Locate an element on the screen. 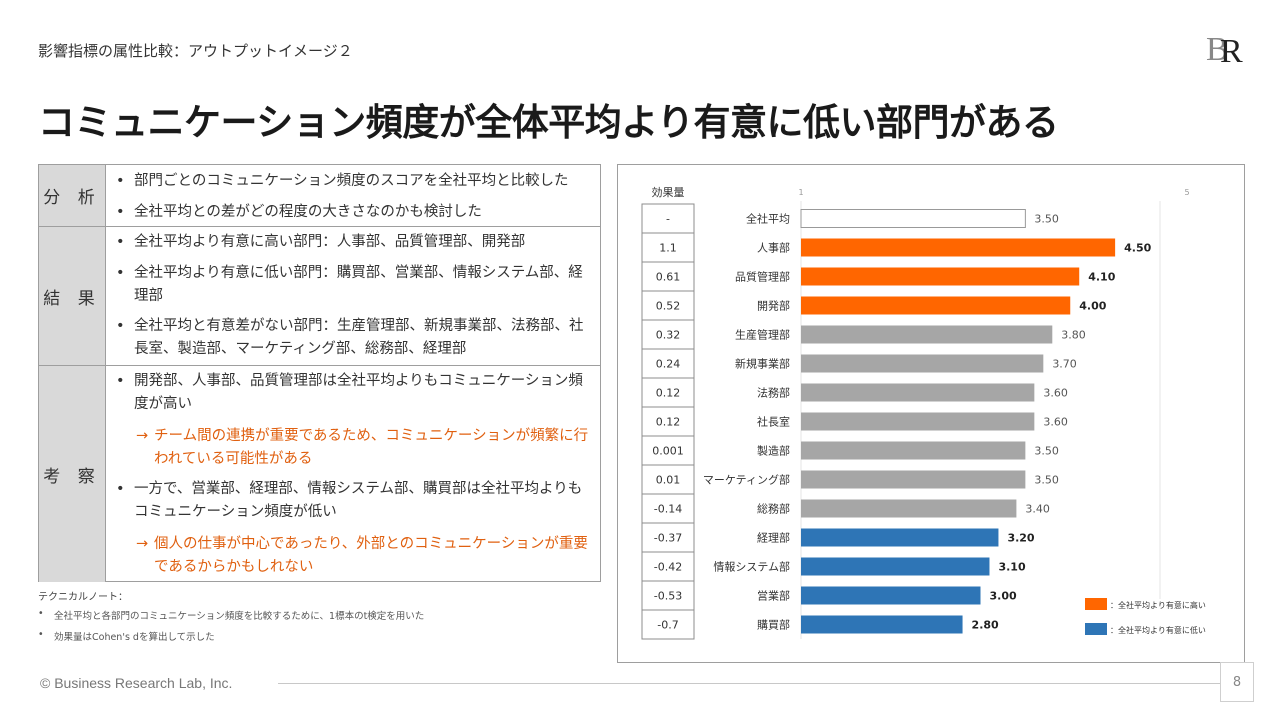  data-label: 3.40 is located at coordinates (1037, 509).